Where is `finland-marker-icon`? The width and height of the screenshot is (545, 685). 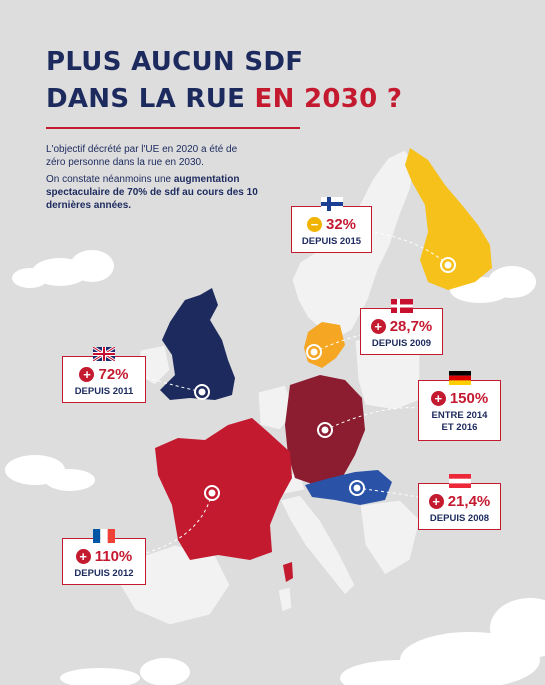
finland-marker-icon is located at coordinates (448, 265).